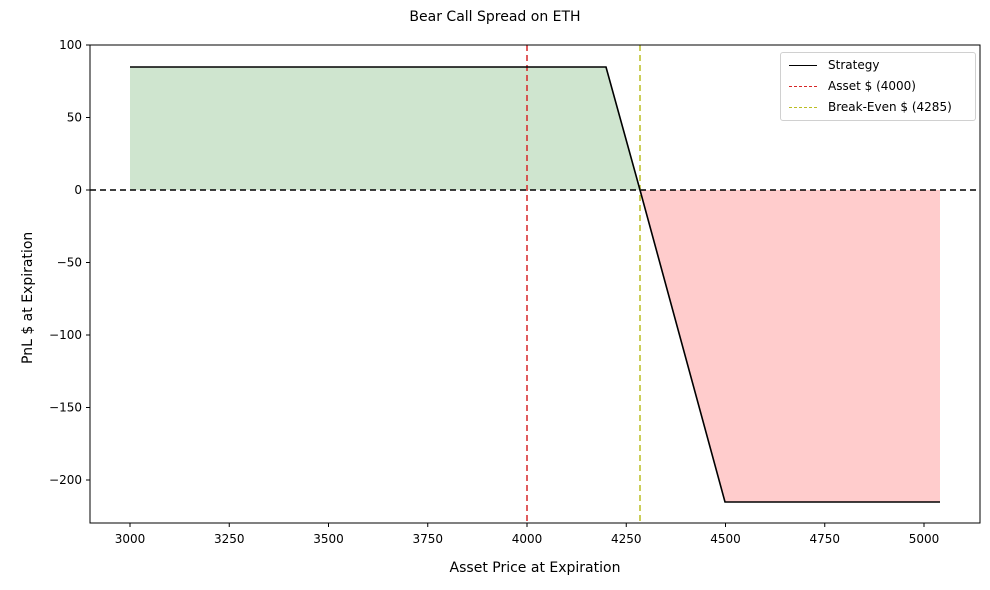  Describe the element at coordinates (28, 297) in the screenshot. I see `y-axis-label: PnL $ at Expiration` at that location.